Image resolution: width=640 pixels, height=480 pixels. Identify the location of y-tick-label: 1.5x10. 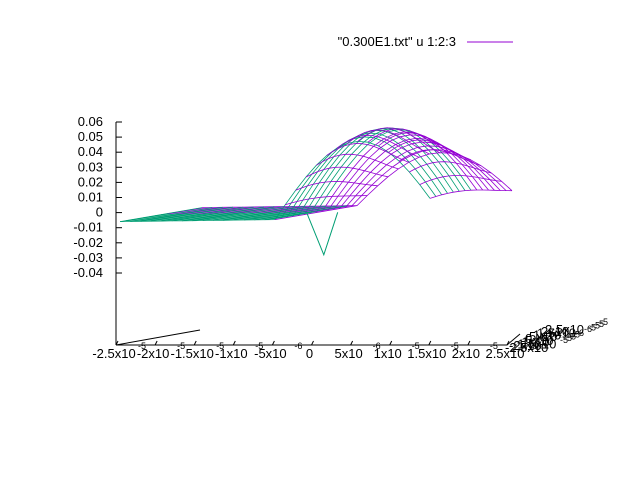
(556, 333).